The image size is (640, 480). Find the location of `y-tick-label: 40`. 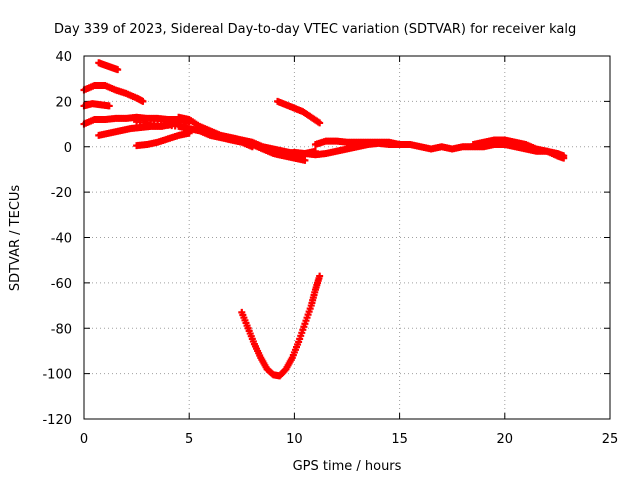

y-tick-label: 40 is located at coordinates (63, 57).